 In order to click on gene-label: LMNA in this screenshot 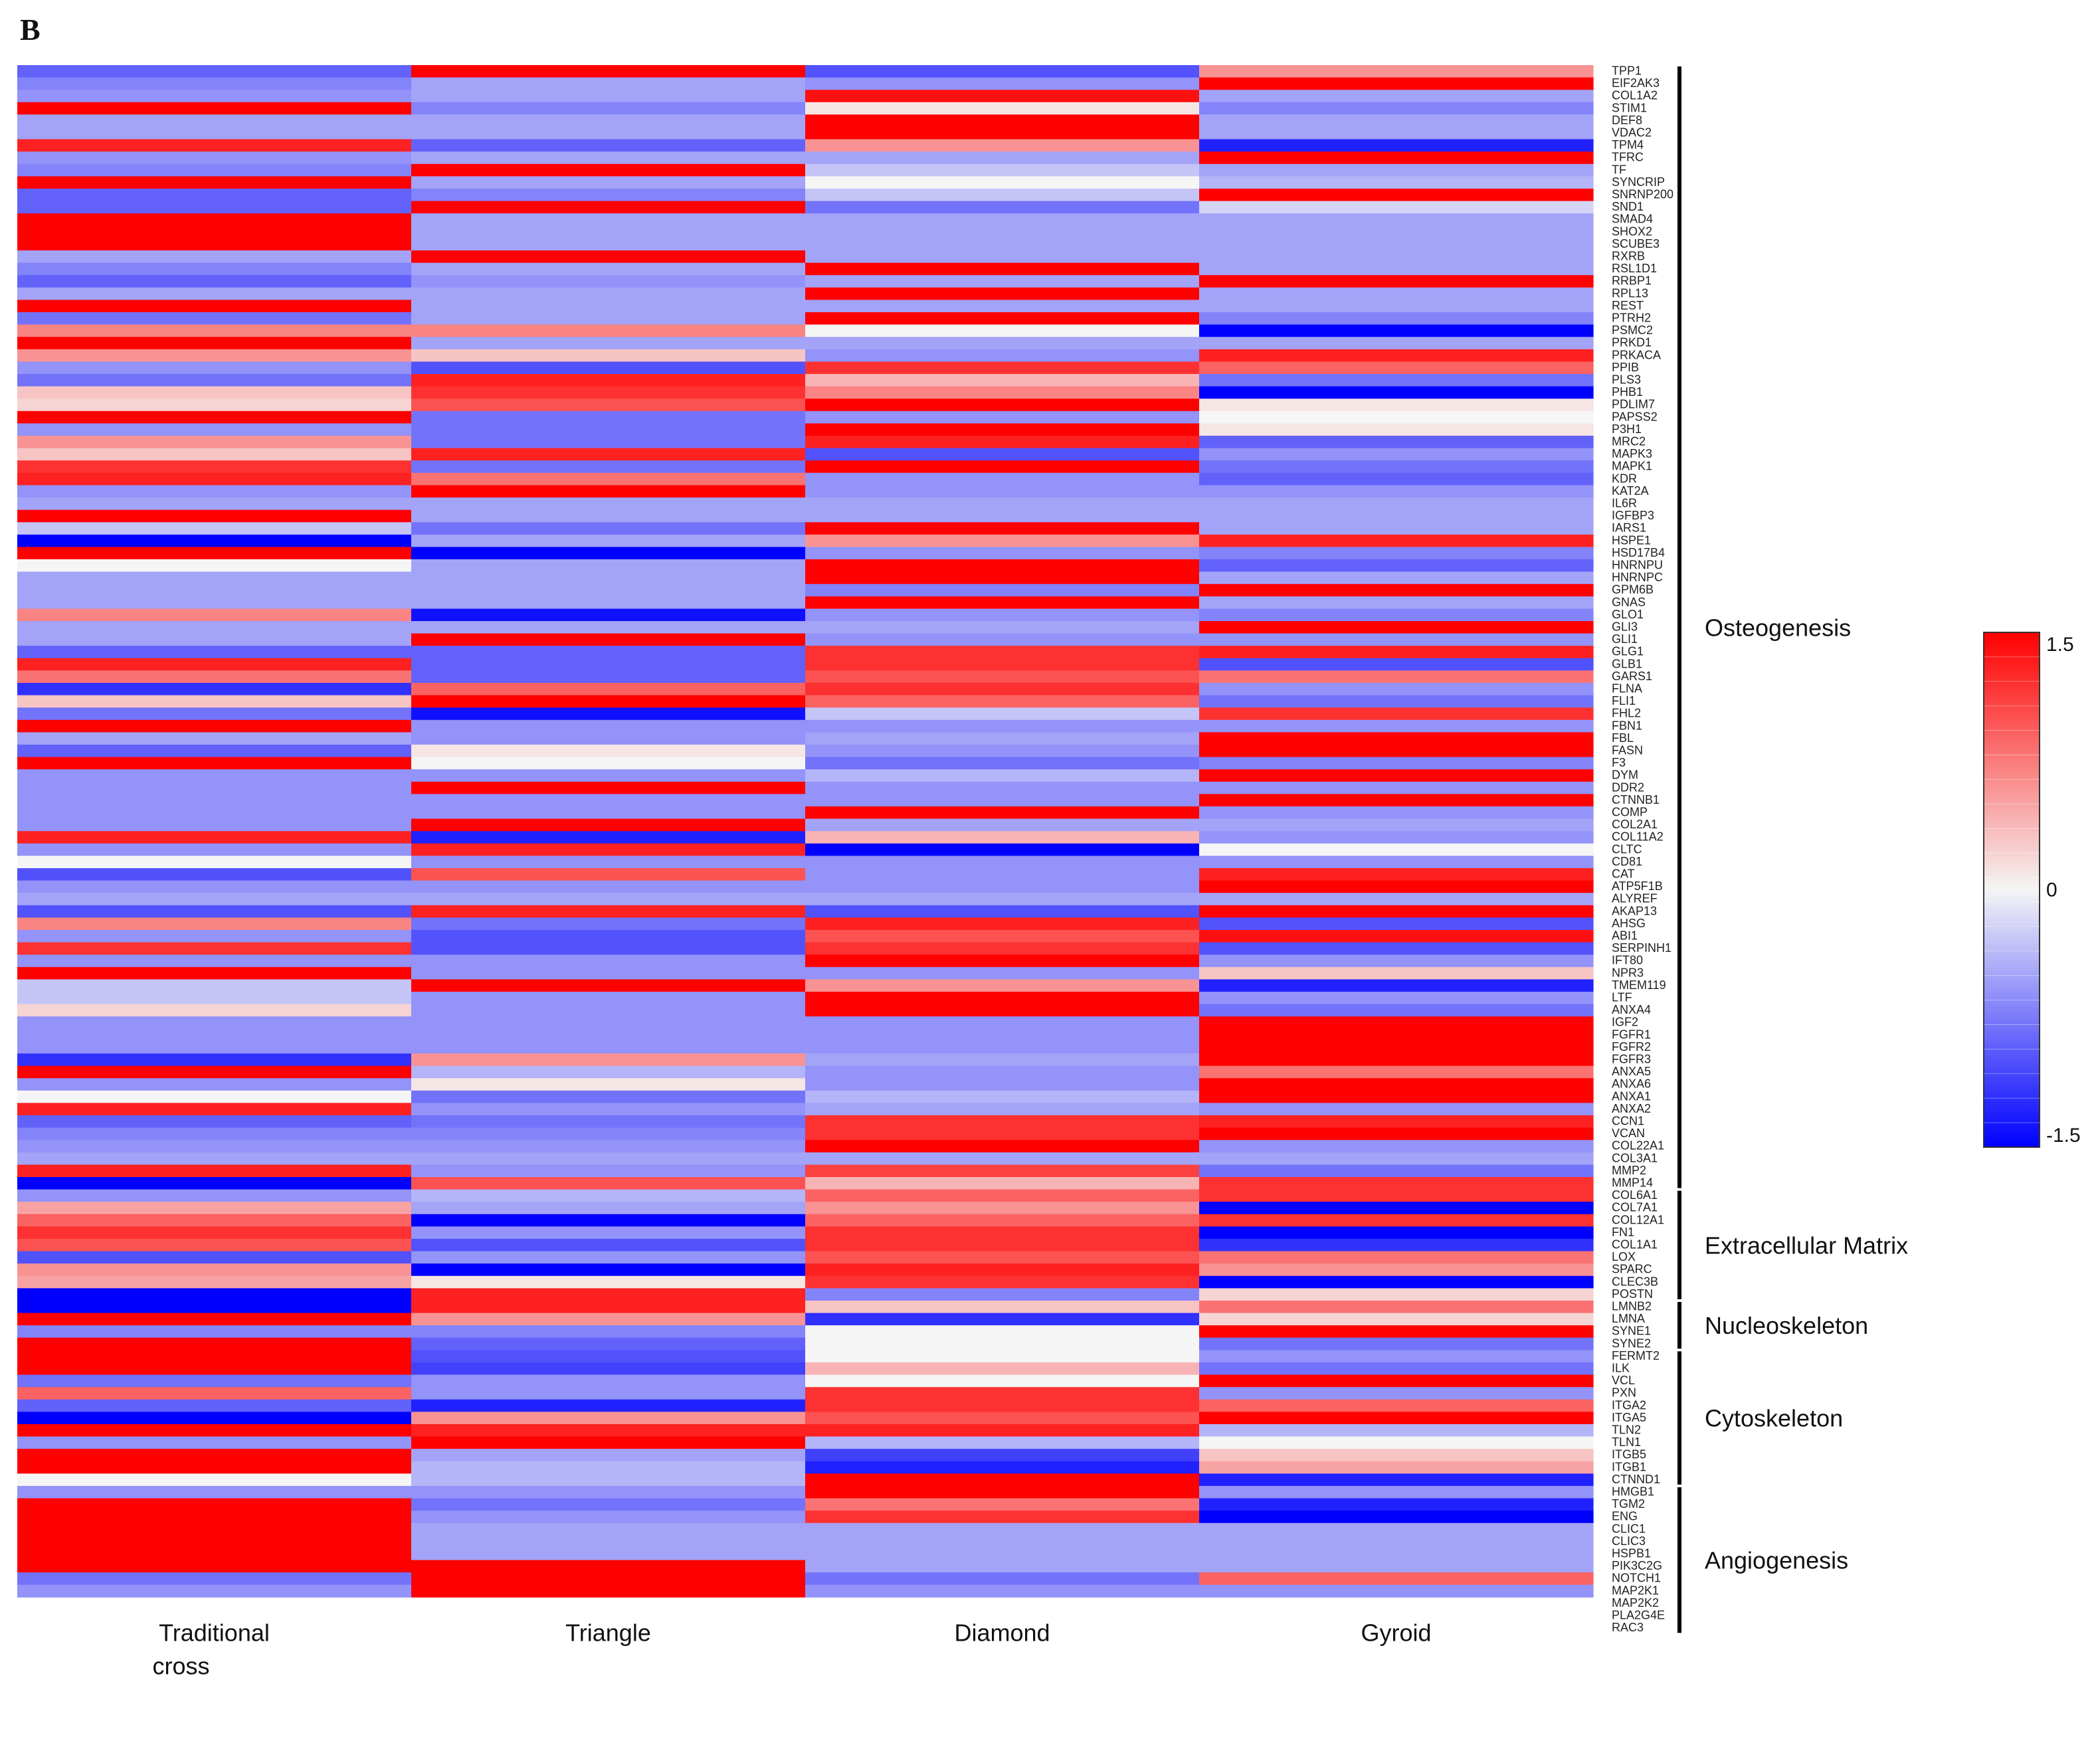, I will do `click(1628, 1318)`.